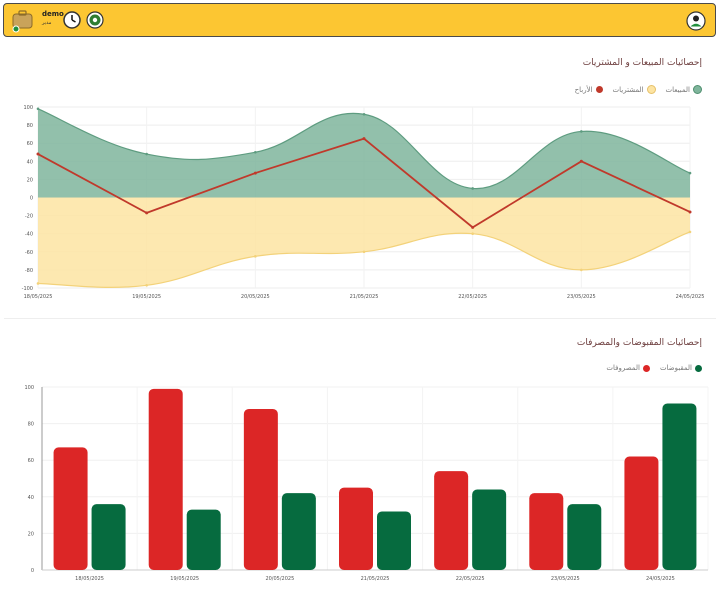  Describe the element at coordinates (646, 368) in the screenshot. I see `legend-swatch-expenses` at that location.